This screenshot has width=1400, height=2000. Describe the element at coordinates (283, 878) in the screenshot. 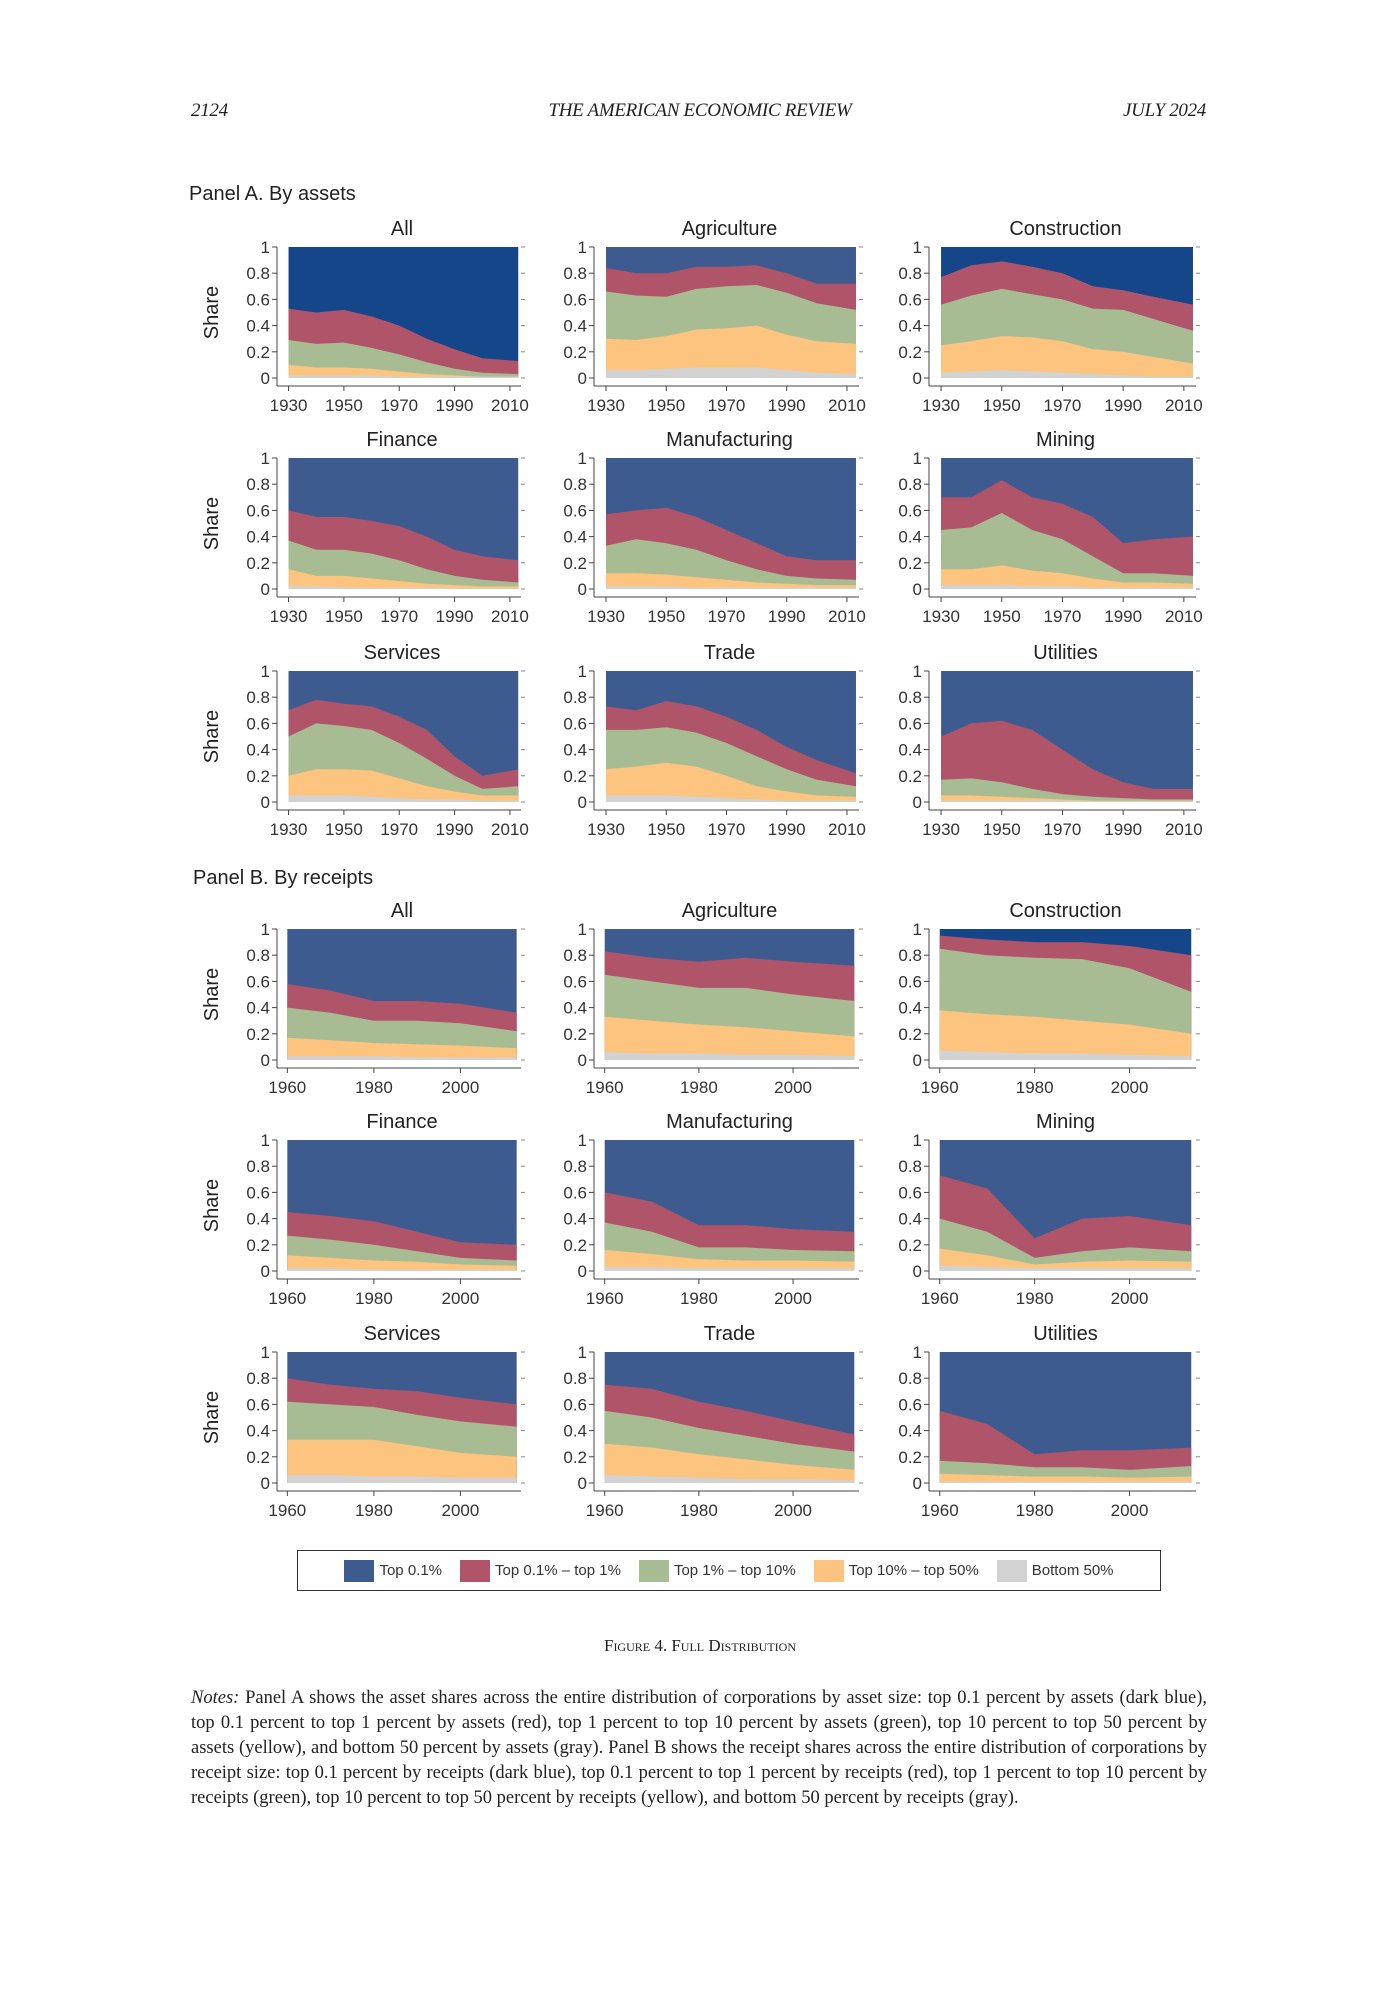

I see `panel-b-label: Panel B. By receipts` at that location.